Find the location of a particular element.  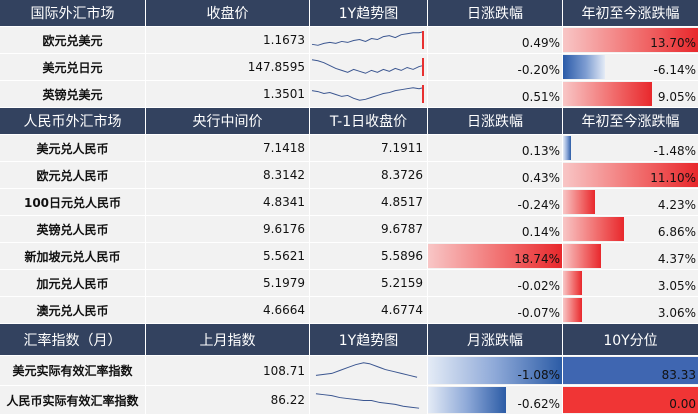

table-row: 新加坡元兑人民币 5.5621 5.5896 18.74% 4.37% is located at coordinates (349, 256).